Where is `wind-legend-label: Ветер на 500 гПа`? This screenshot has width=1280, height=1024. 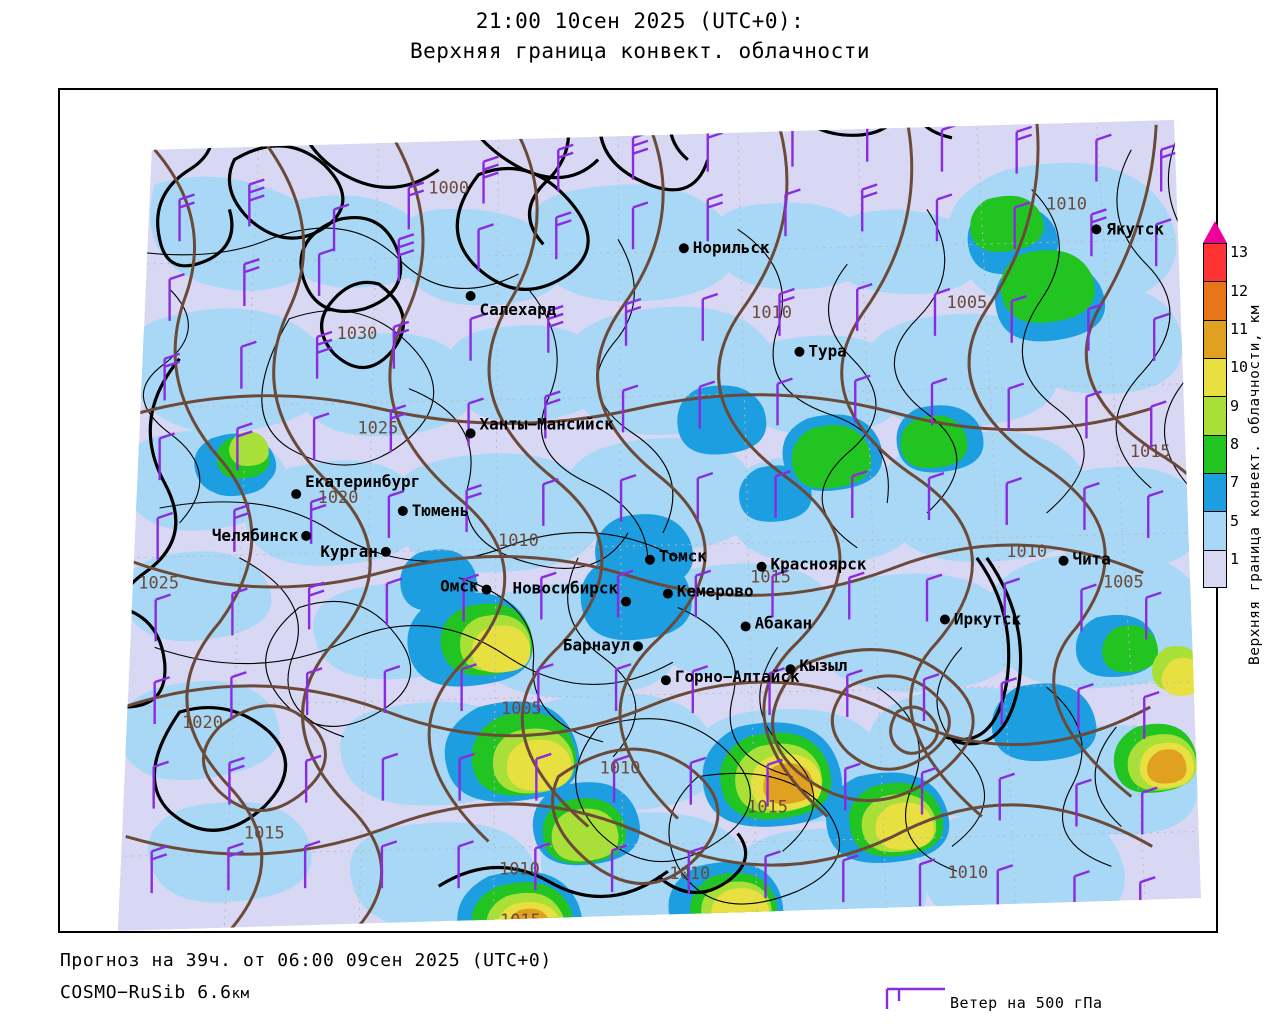
wind-legend-label: Ветер на 500 гПа is located at coordinates (1026, 1003).